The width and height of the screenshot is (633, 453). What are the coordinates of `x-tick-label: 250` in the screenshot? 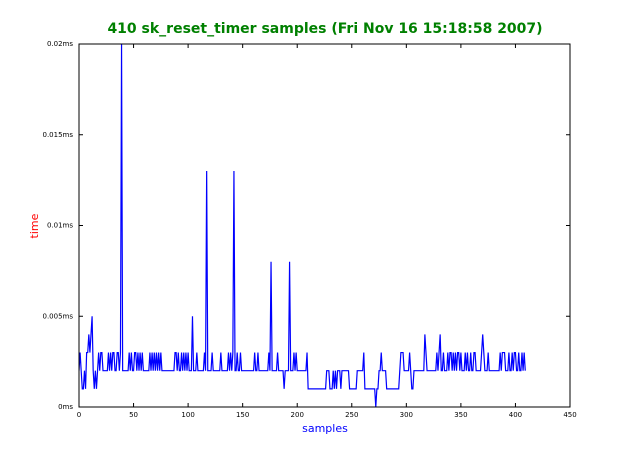 It's located at (351, 415).